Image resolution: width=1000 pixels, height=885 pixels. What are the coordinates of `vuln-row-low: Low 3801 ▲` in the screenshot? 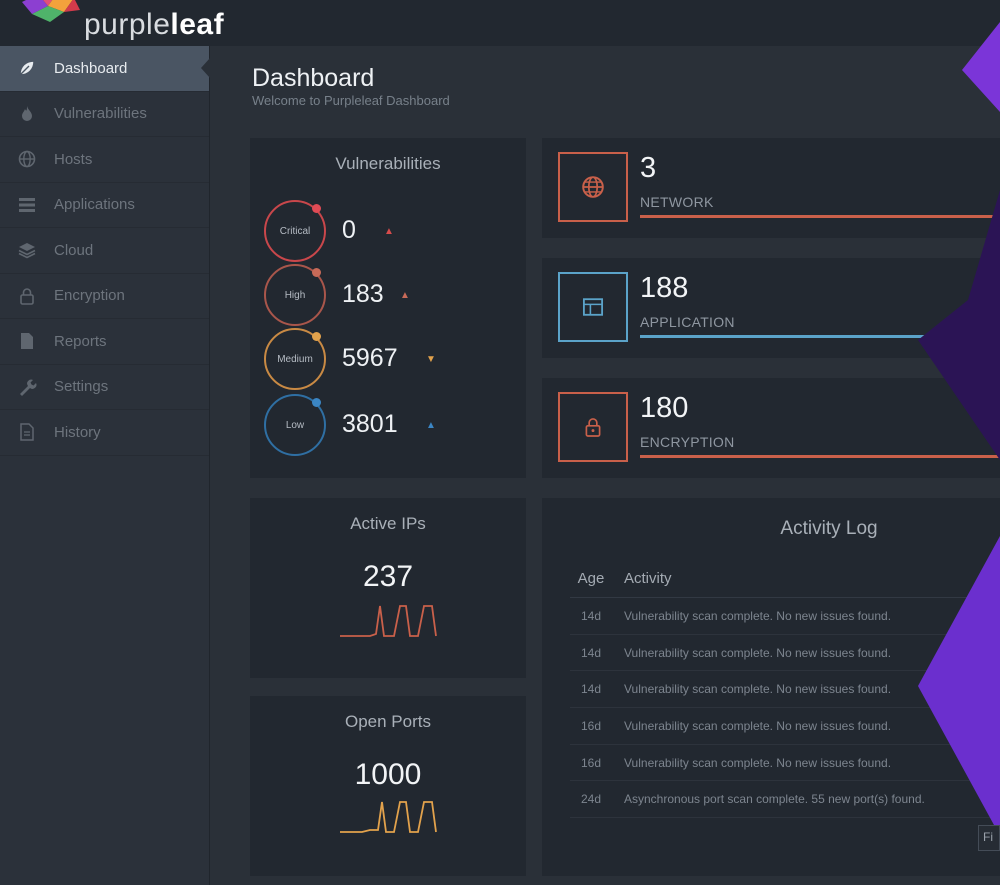 It's located at (384, 426).